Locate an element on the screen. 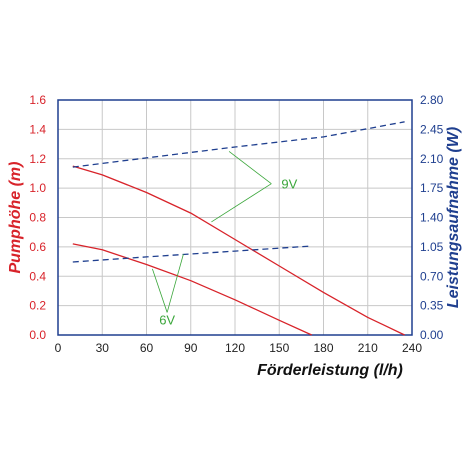 This screenshot has height=470, width=470. left-tick-label: 0.8 is located at coordinates (37, 218).